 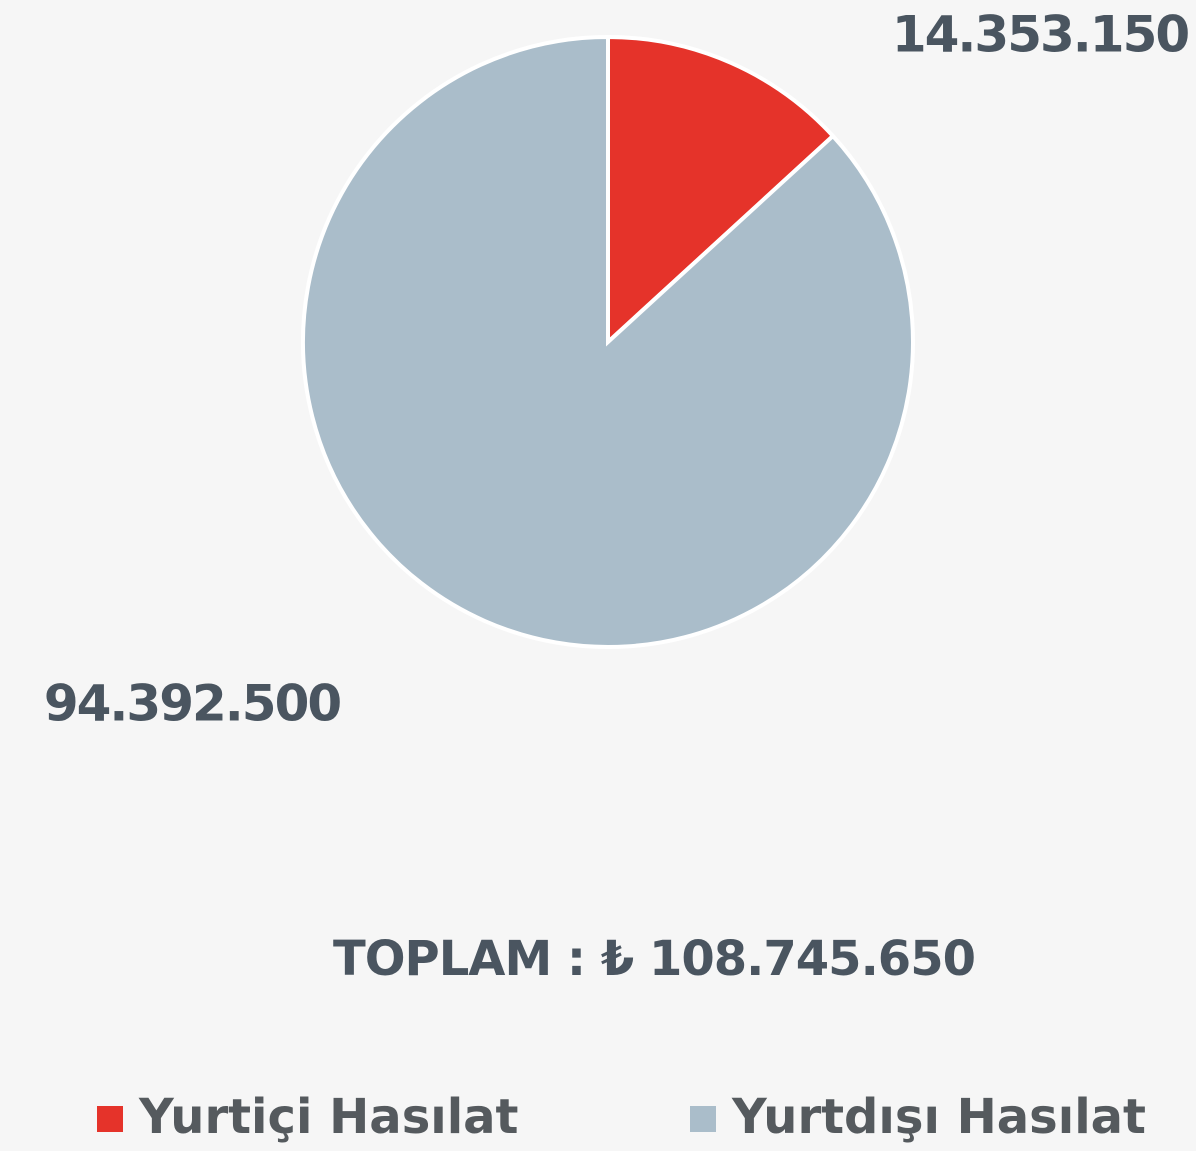 What do you see at coordinates (328, 1117) in the screenshot?
I see `legend-label: Yurtiçi Hasılat` at bounding box center [328, 1117].